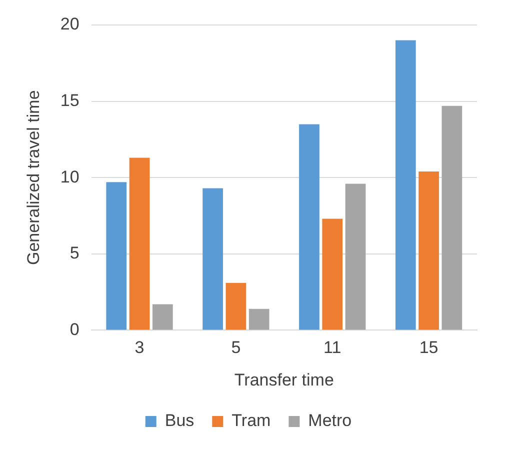 The image size is (507, 450). What do you see at coordinates (284, 380) in the screenshot?
I see `x-axis-title: Transfer time` at bounding box center [284, 380].